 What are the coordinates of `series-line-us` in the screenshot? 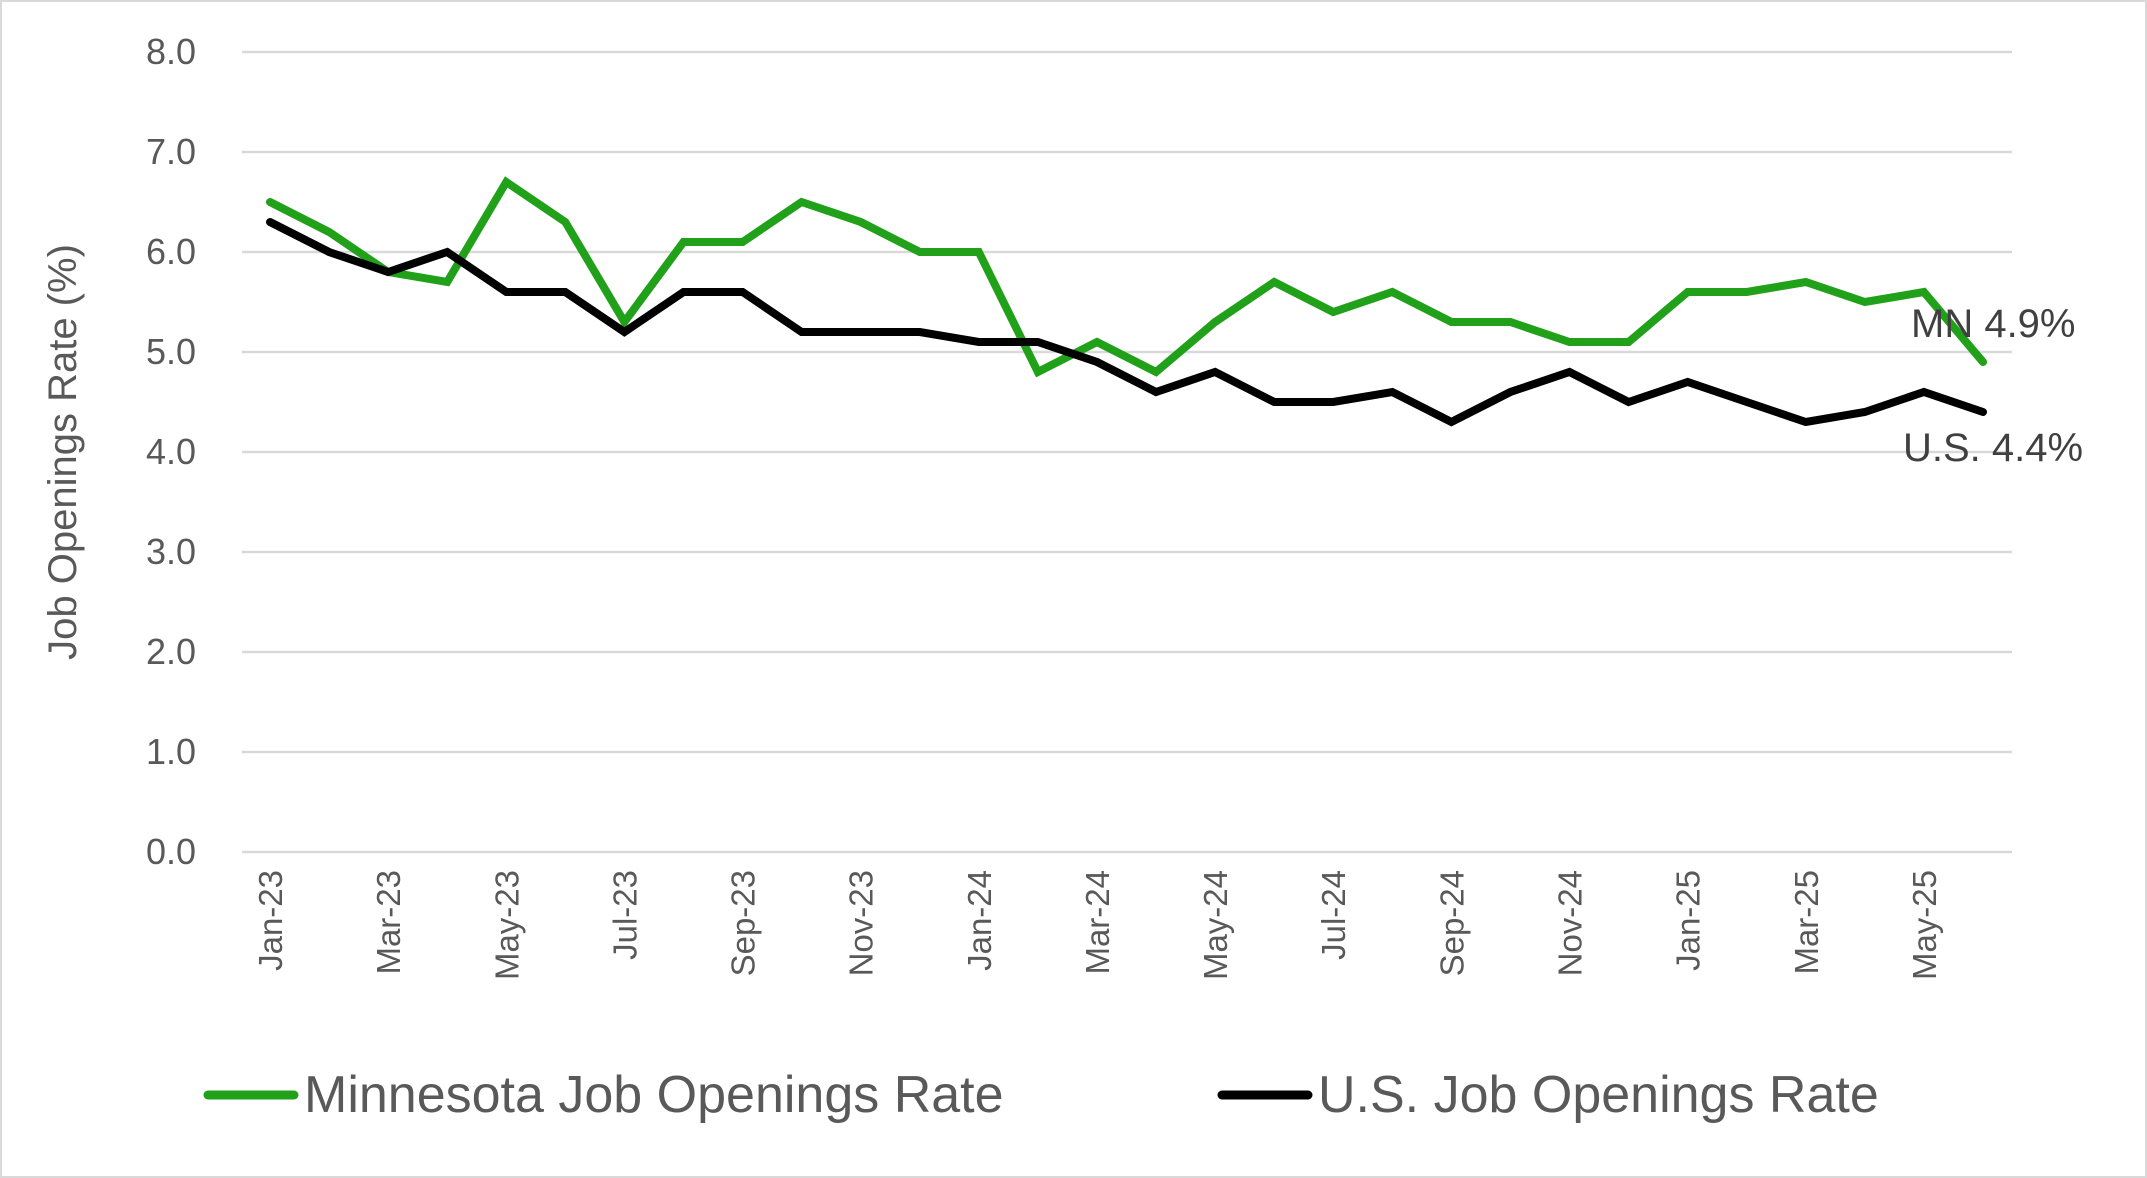 It's located at (1126, 322).